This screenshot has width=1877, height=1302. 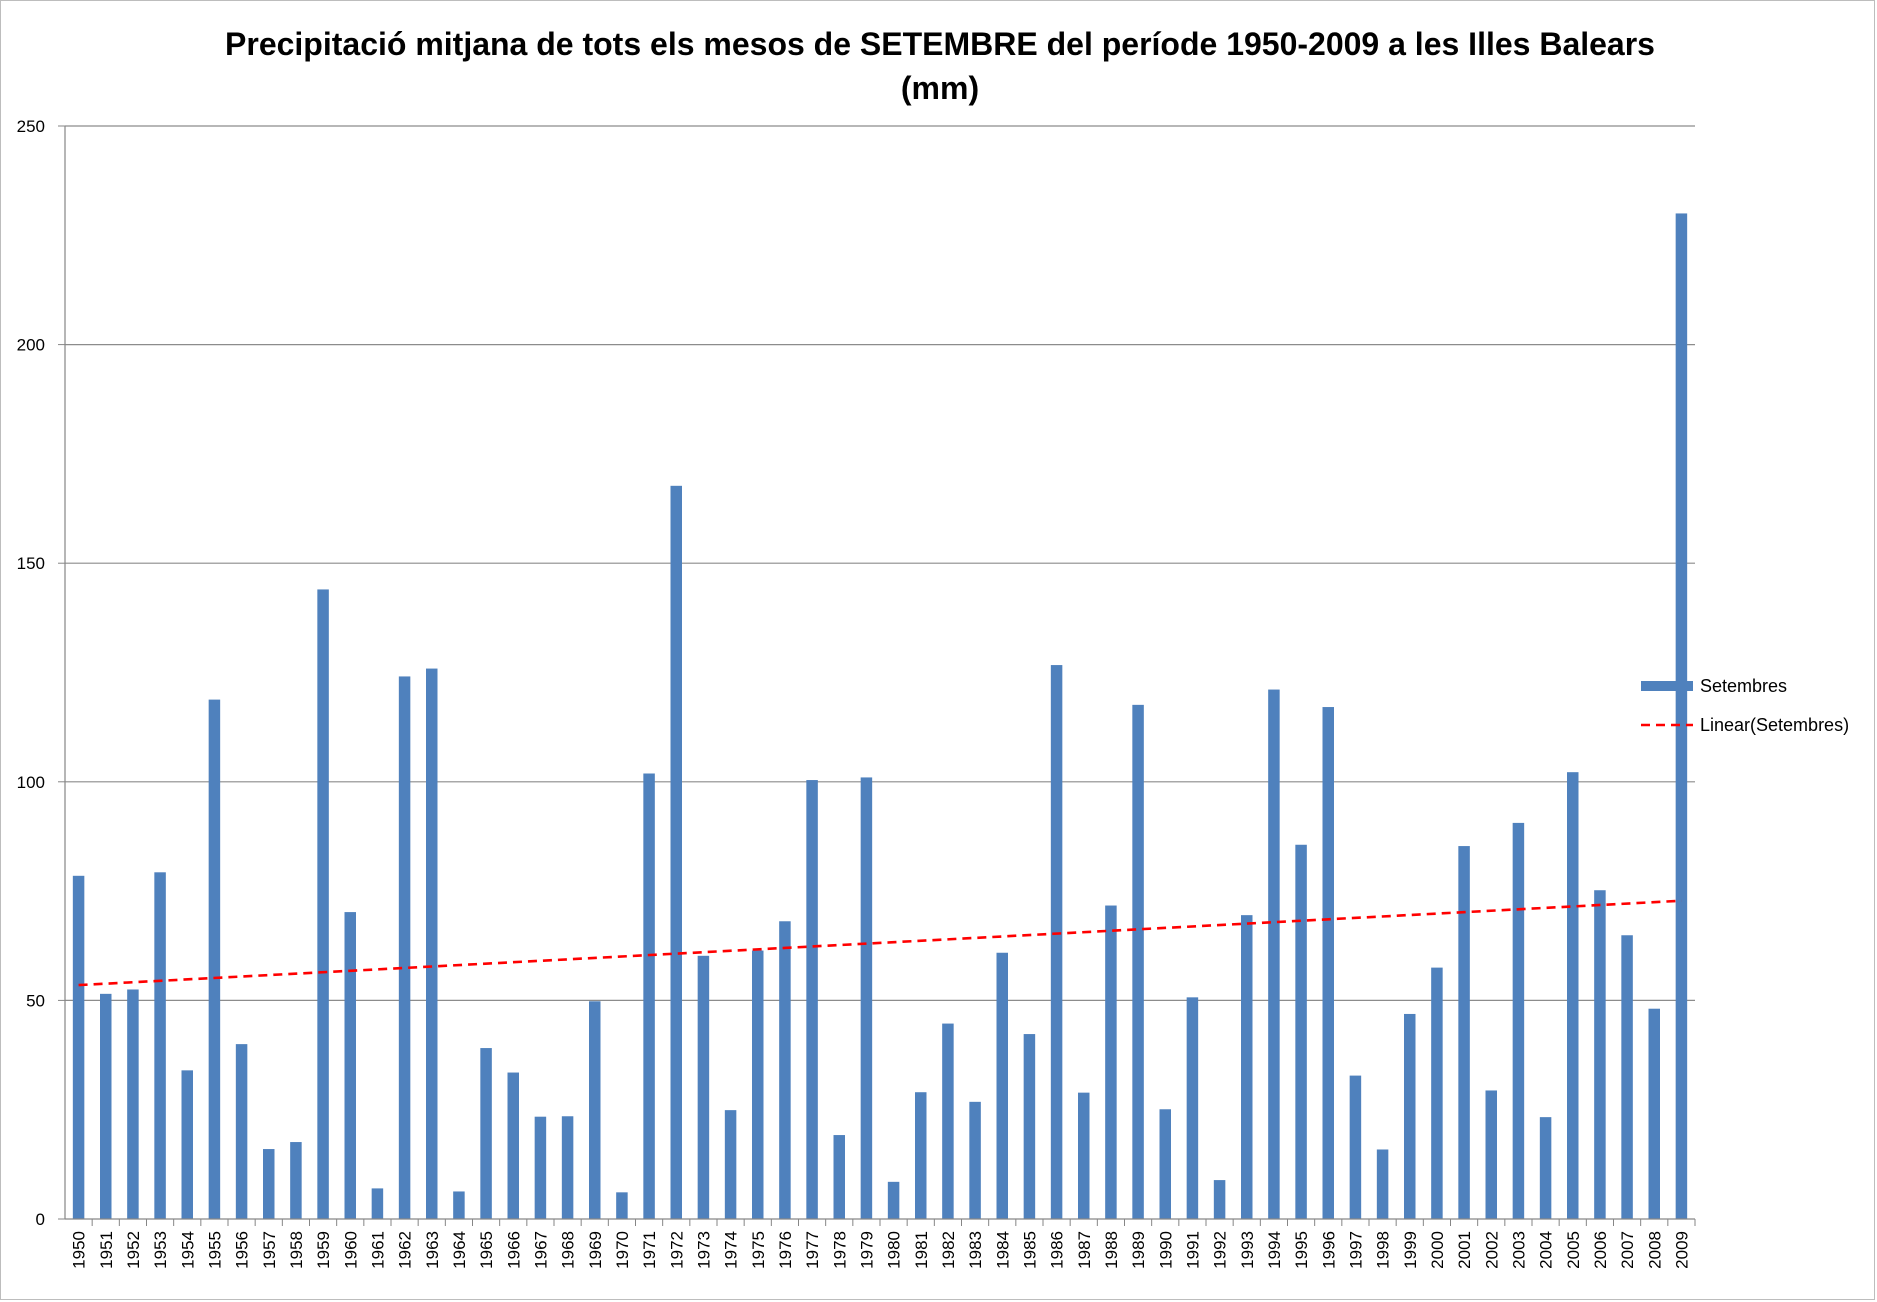 What do you see at coordinates (1274, 954) in the screenshot?
I see `bar-1994` at bounding box center [1274, 954].